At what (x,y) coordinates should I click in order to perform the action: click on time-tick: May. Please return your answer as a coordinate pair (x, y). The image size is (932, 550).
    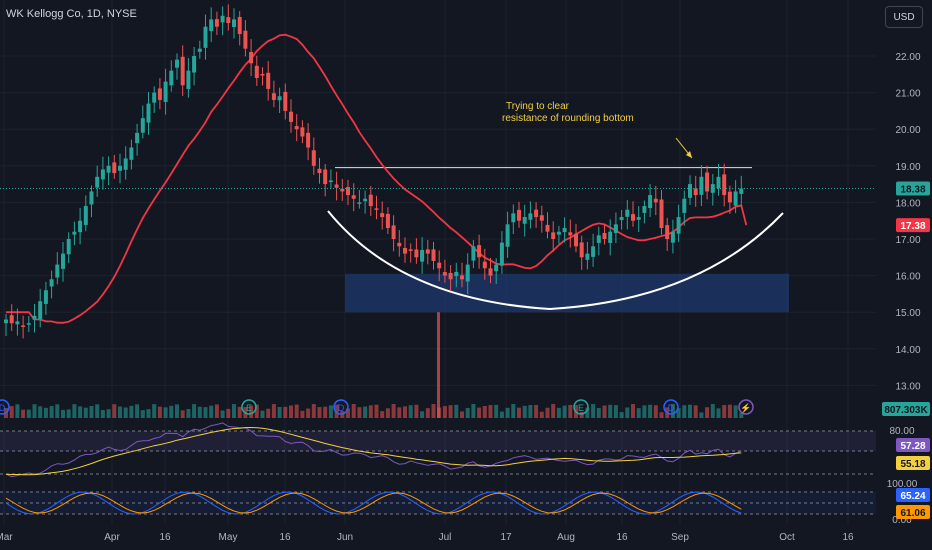
    Looking at the image, I should click on (228, 537).